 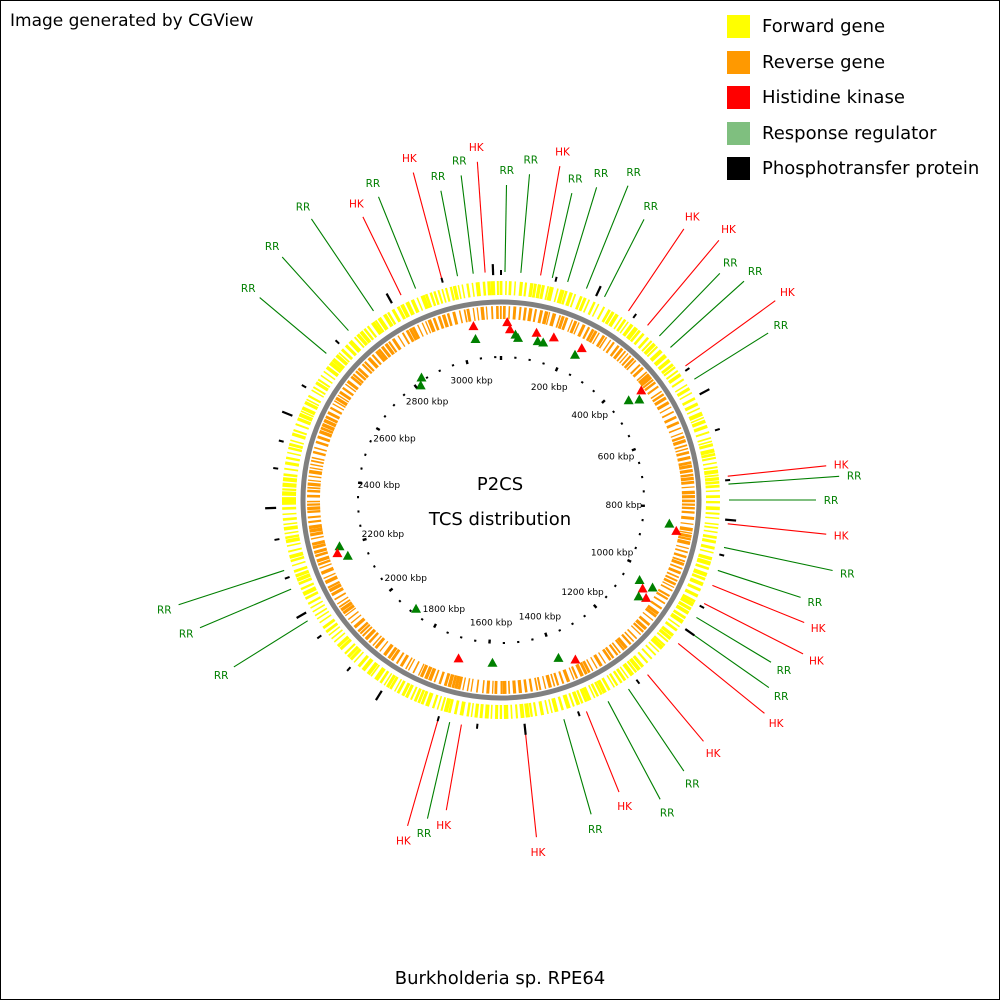 I want to click on ruler-label: 3000 kbp, so click(x=471, y=382).